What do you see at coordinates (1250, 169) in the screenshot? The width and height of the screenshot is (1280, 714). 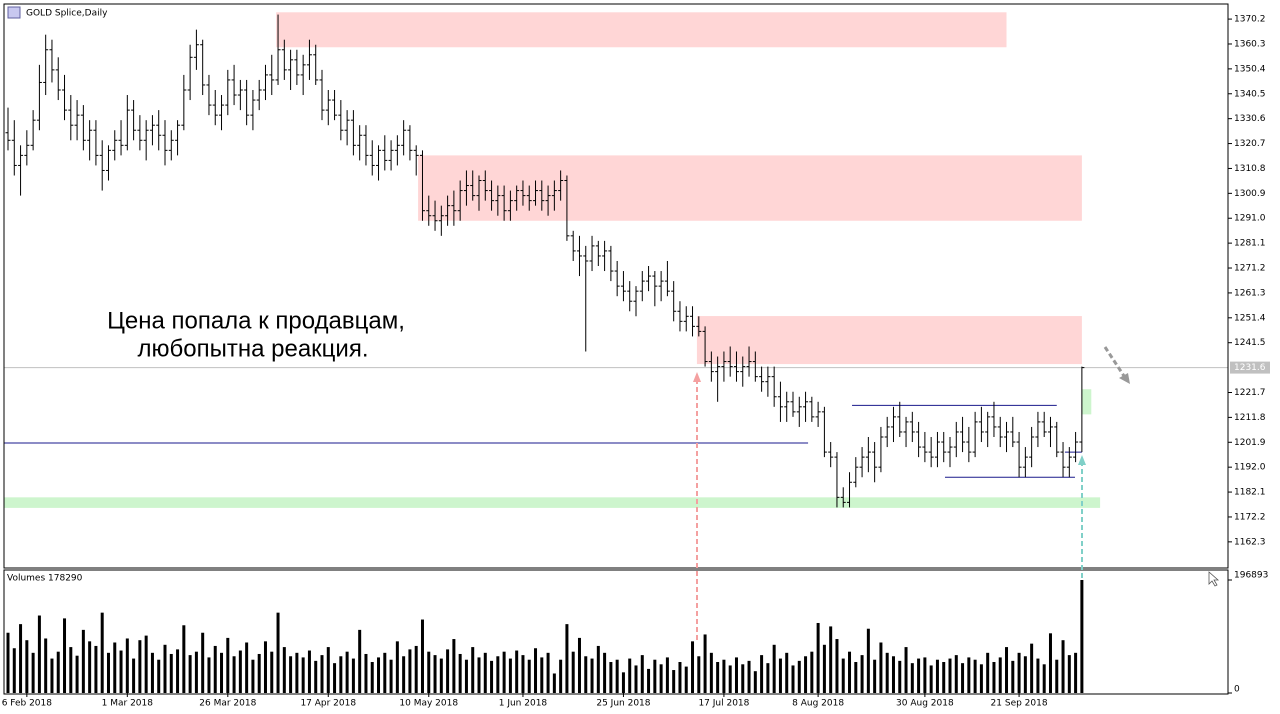 I see `y-tick-label: 1310.8` at bounding box center [1250, 169].